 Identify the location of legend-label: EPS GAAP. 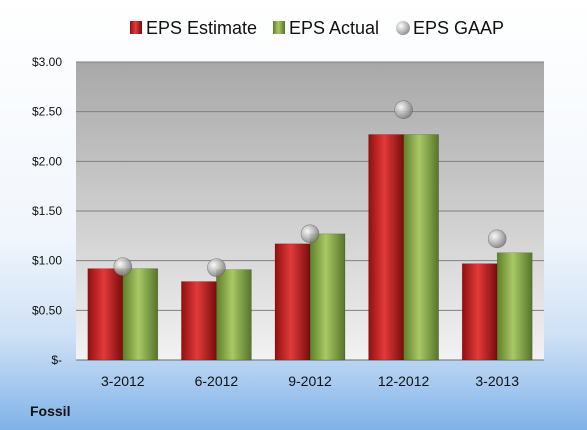
(458, 28).